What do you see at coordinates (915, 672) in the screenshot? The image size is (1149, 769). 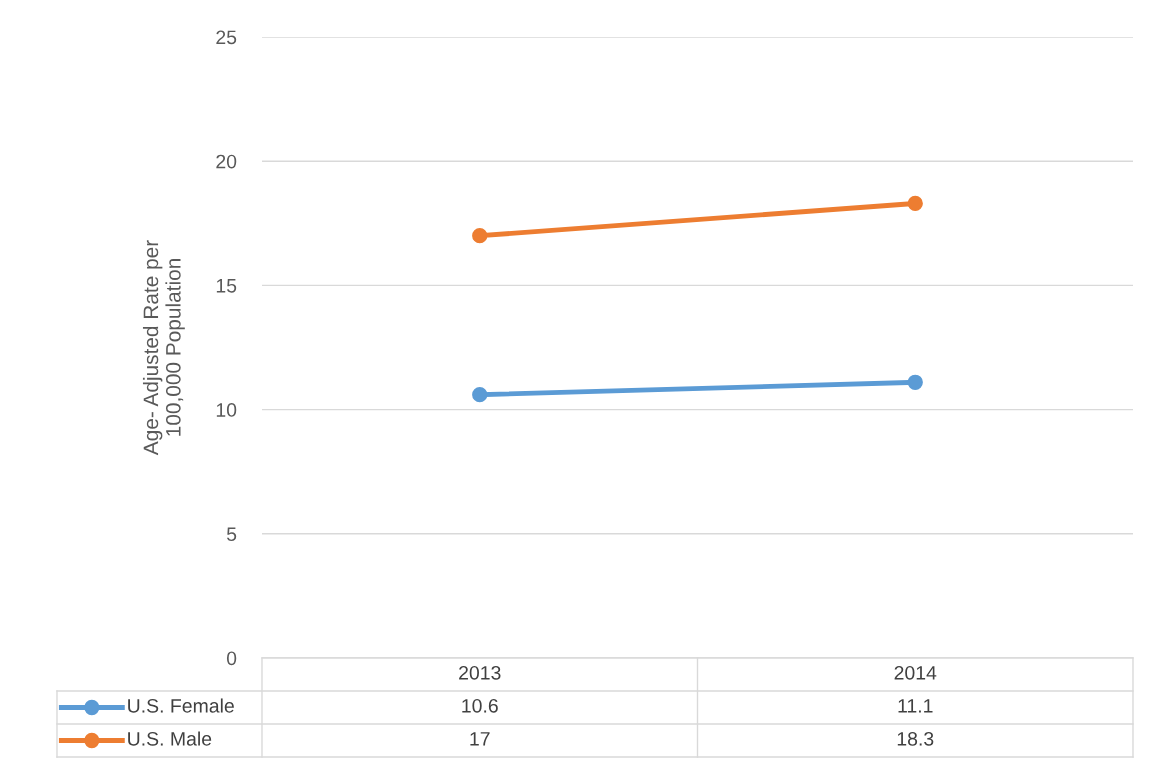 I see `x-tick-label: 2014` at bounding box center [915, 672].